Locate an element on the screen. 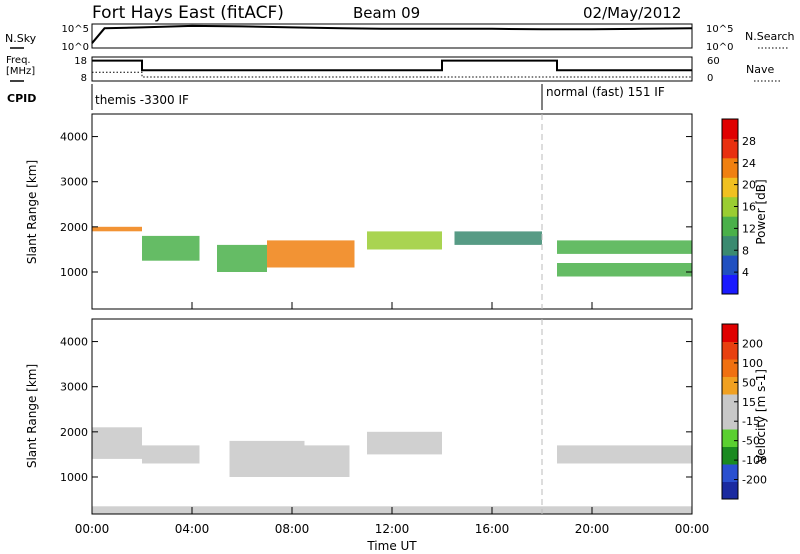 The width and height of the screenshot is (800, 554). freq-panel: Freq. [MHz] 18 8 60 0 Nave is located at coordinates (393, 69).